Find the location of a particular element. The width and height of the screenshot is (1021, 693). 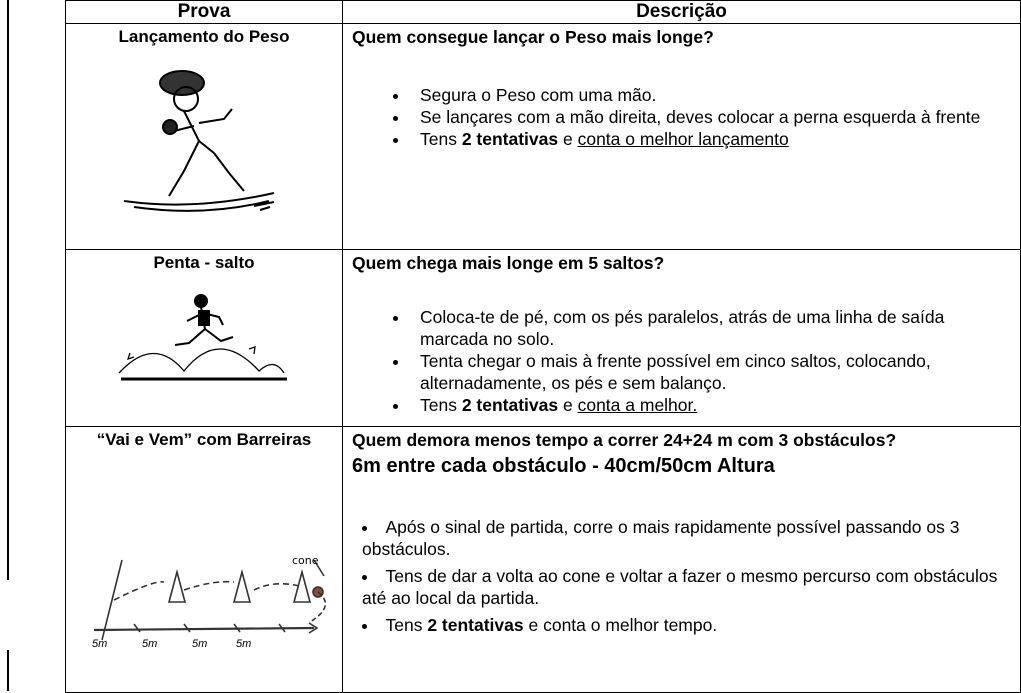

header-cell: Descrição is located at coordinates (681, 12).